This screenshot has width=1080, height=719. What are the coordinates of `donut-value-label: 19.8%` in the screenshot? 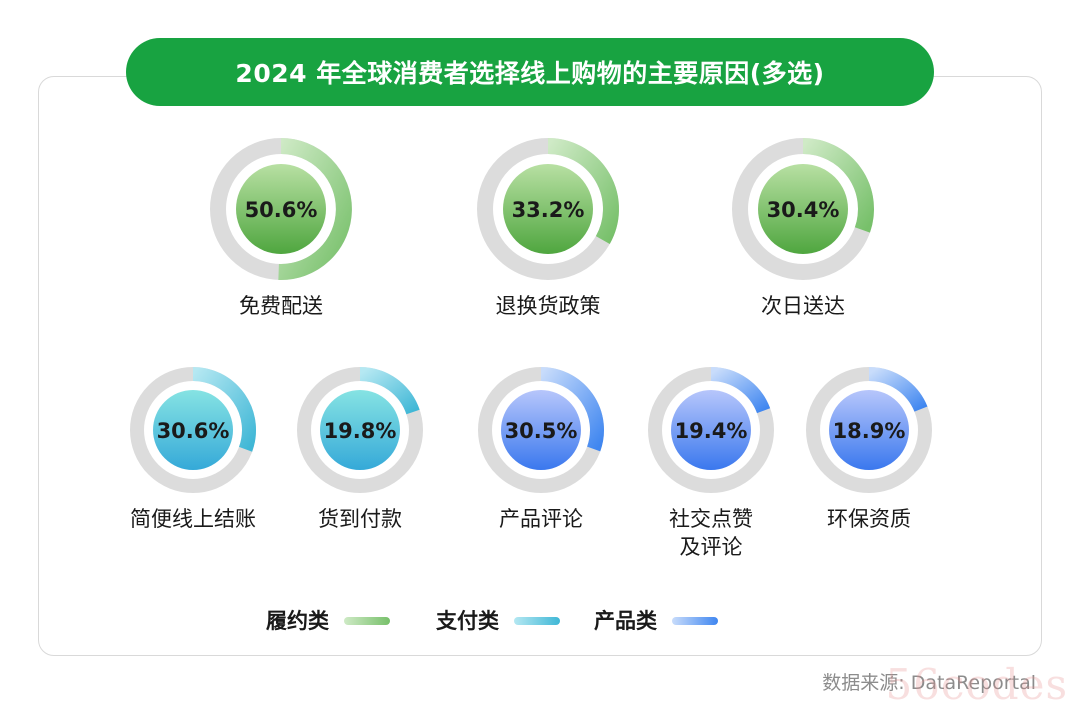 It's located at (360, 431).